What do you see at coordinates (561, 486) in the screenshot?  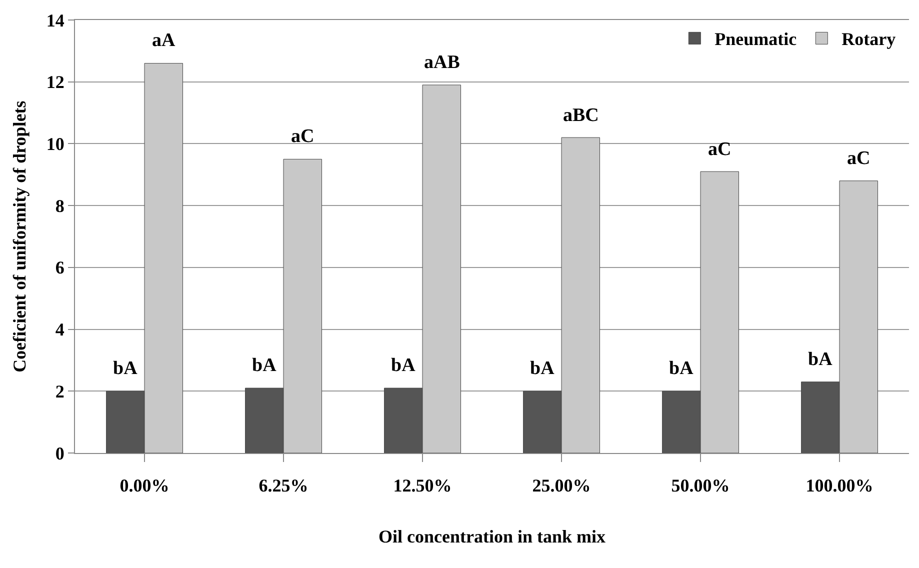 I see `x-tick-label: 25.00%` at bounding box center [561, 486].